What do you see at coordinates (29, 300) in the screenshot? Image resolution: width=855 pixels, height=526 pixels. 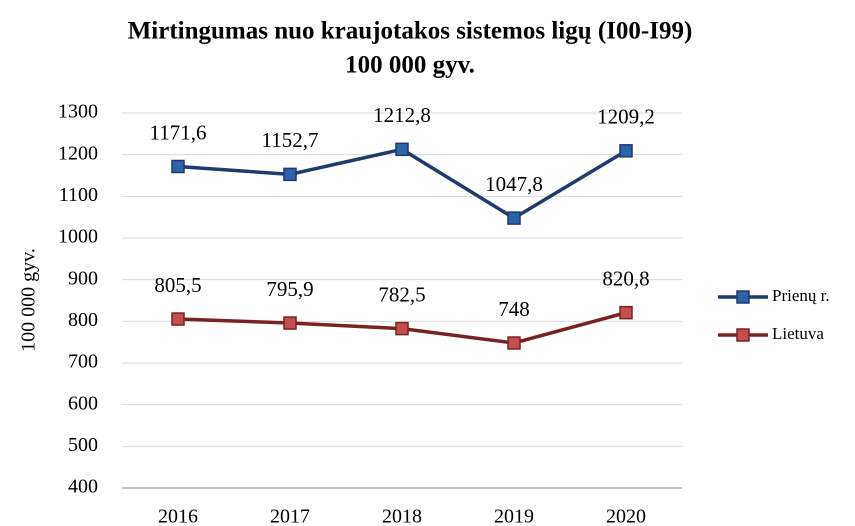 I see `y-axis-label: 100 000 gyv.` at bounding box center [29, 300].